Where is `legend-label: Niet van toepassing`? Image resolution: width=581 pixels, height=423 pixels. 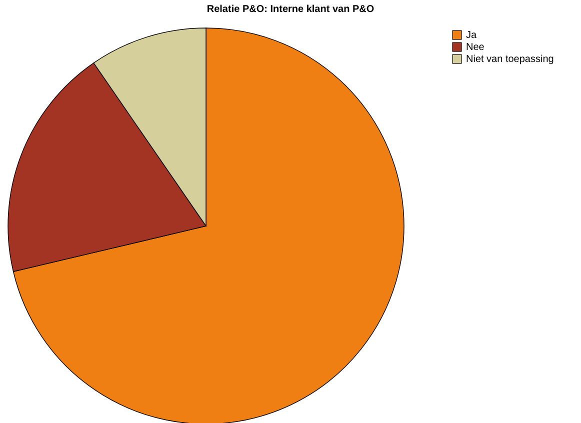 legend-label: Niet van toepassing is located at coordinates (510, 59).